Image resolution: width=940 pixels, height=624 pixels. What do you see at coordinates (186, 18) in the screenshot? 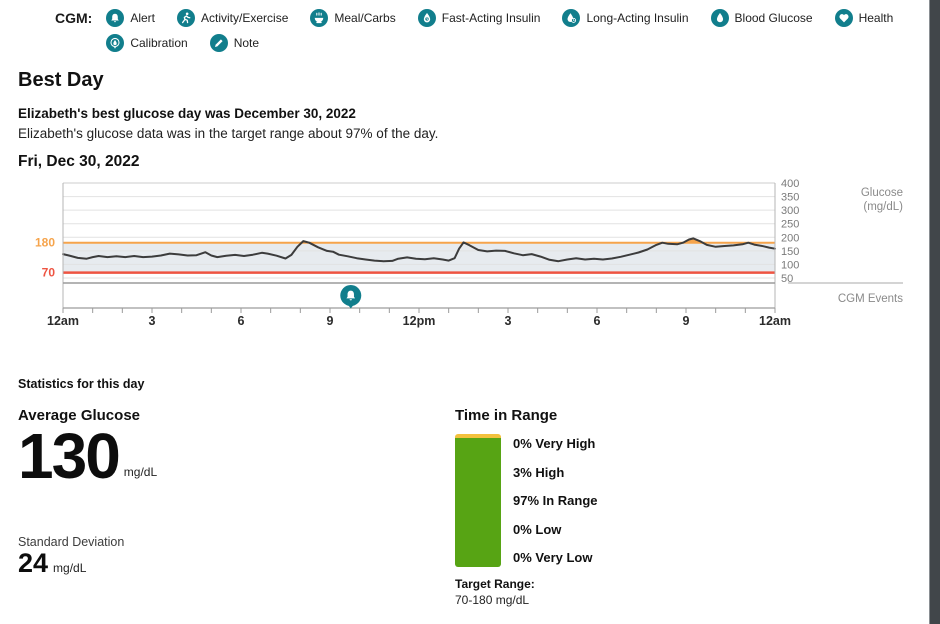
I see `activity-runner-icon` at bounding box center [186, 18].